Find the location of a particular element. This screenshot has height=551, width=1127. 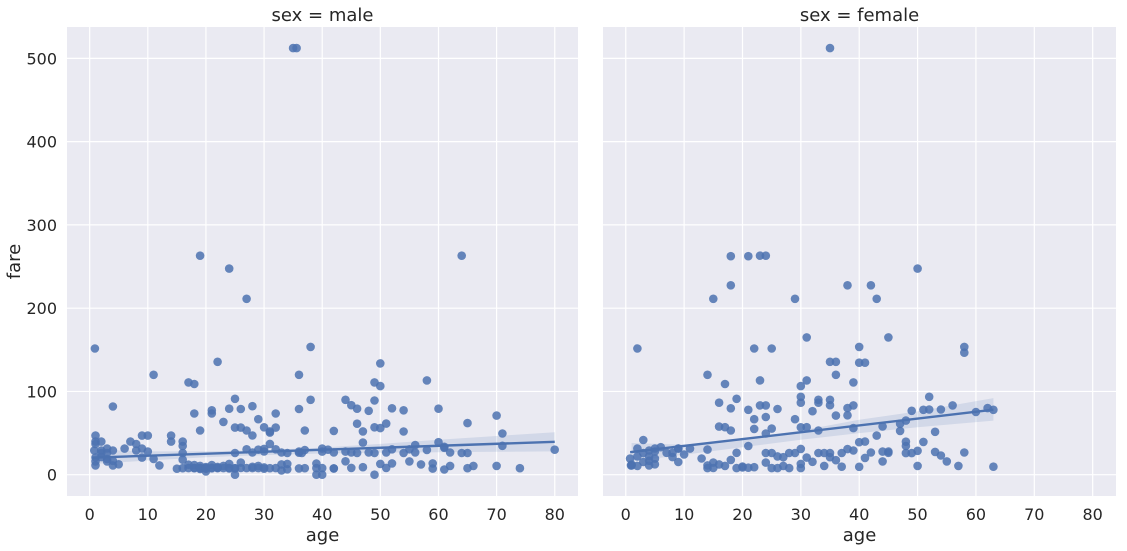

y-tick-label: 200 is located at coordinates (41, 308).